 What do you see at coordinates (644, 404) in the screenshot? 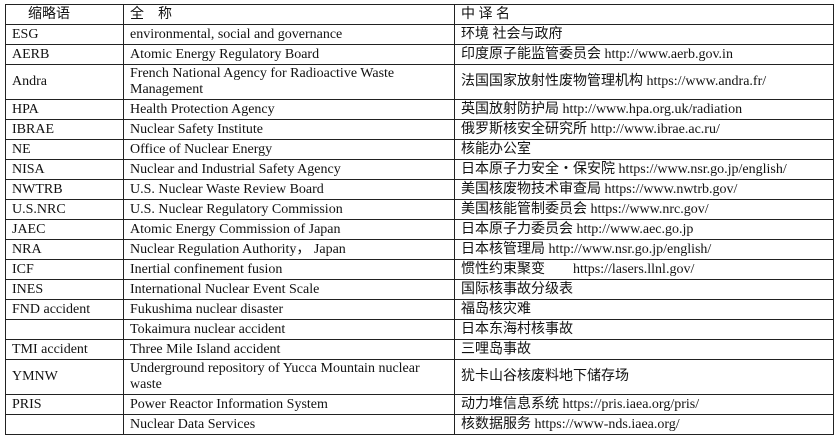
I see `chinese-name-cell: 动力堆信息系统 https://pris.iaea.org/pris/` at bounding box center [644, 404].